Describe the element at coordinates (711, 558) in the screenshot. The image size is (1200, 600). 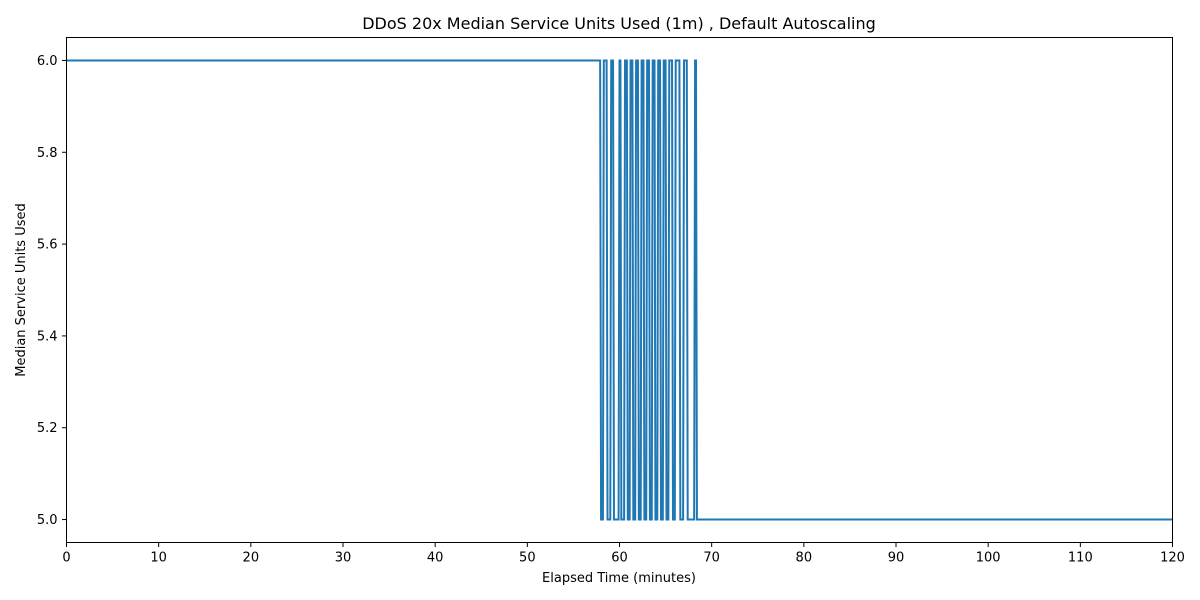
I see `x-tick-label: 70` at that location.